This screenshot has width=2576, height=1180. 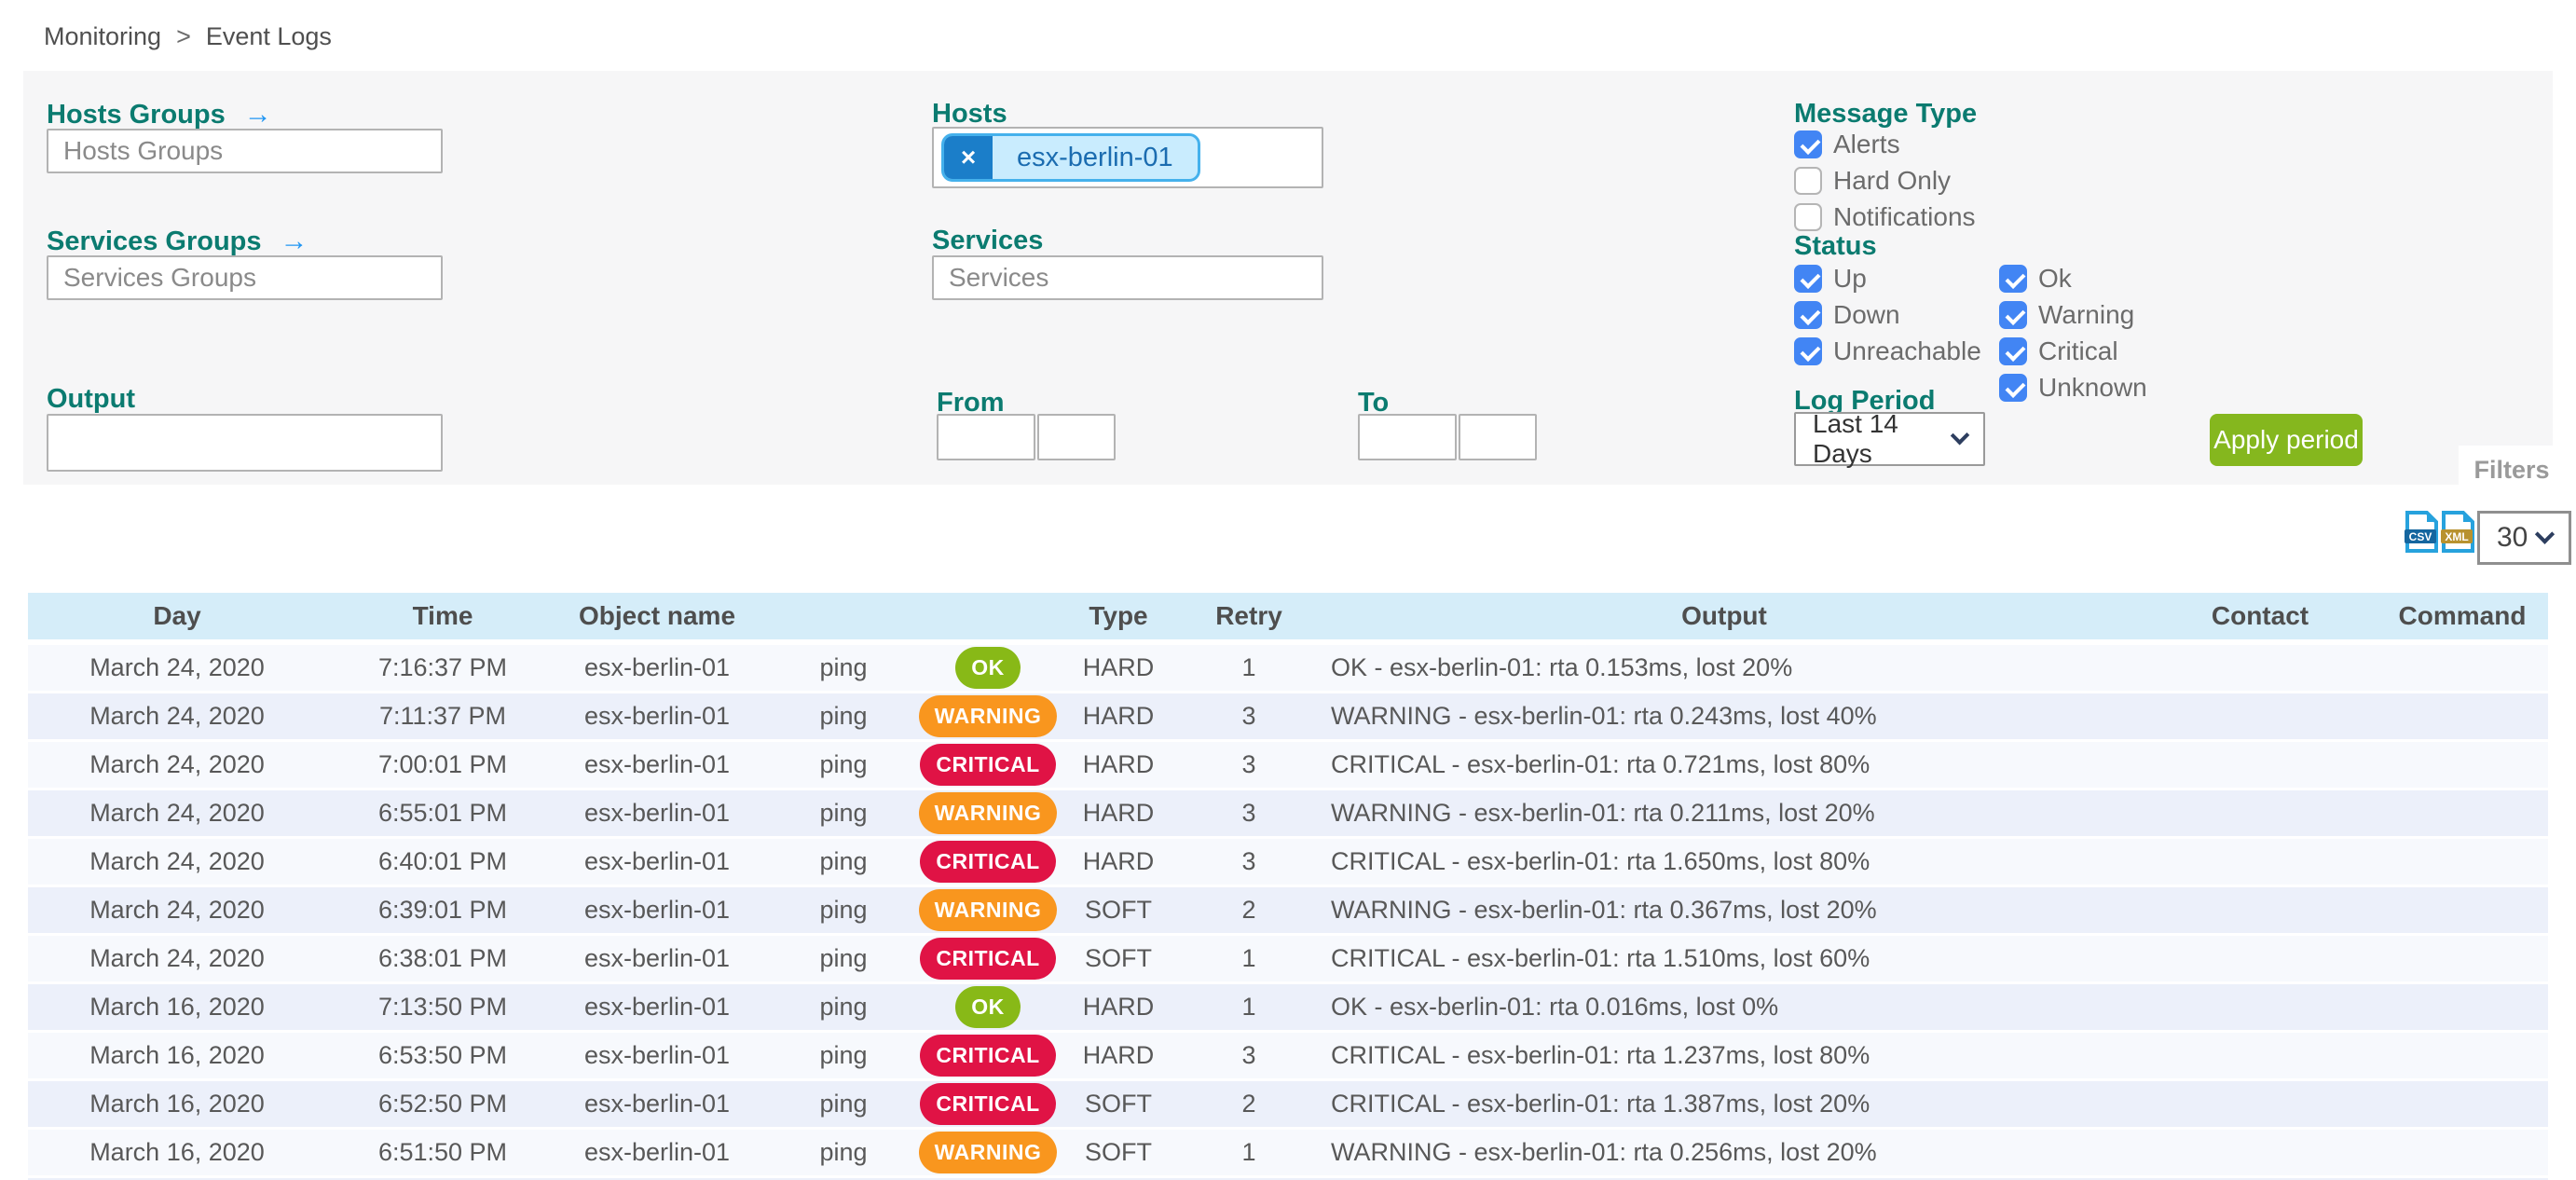 I want to click on hosts-input: × esx-berlin-01, so click(x=1127, y=158).